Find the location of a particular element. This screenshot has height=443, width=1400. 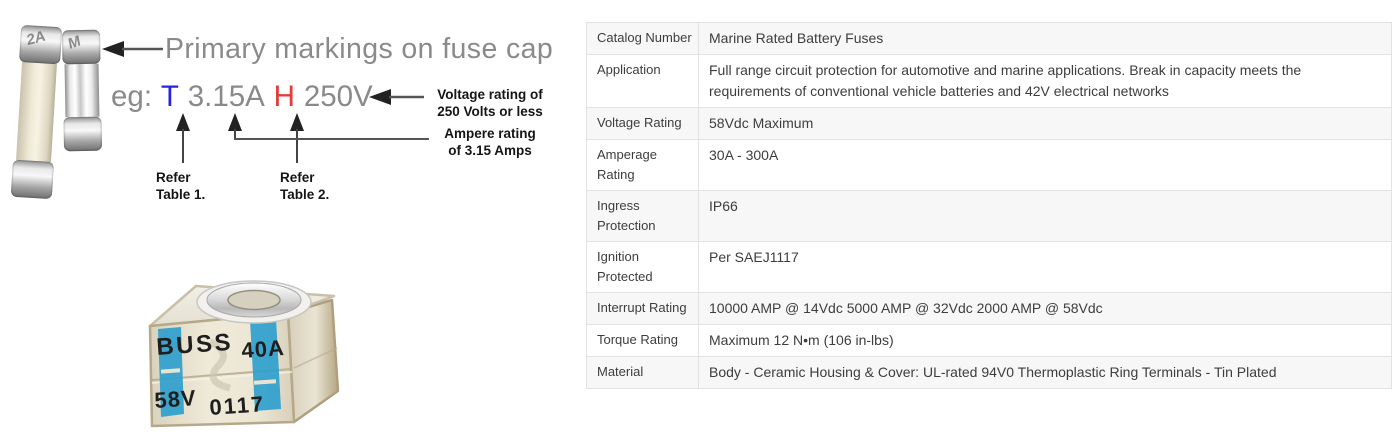

spec-label: Material is located at coordinates (642, 372).